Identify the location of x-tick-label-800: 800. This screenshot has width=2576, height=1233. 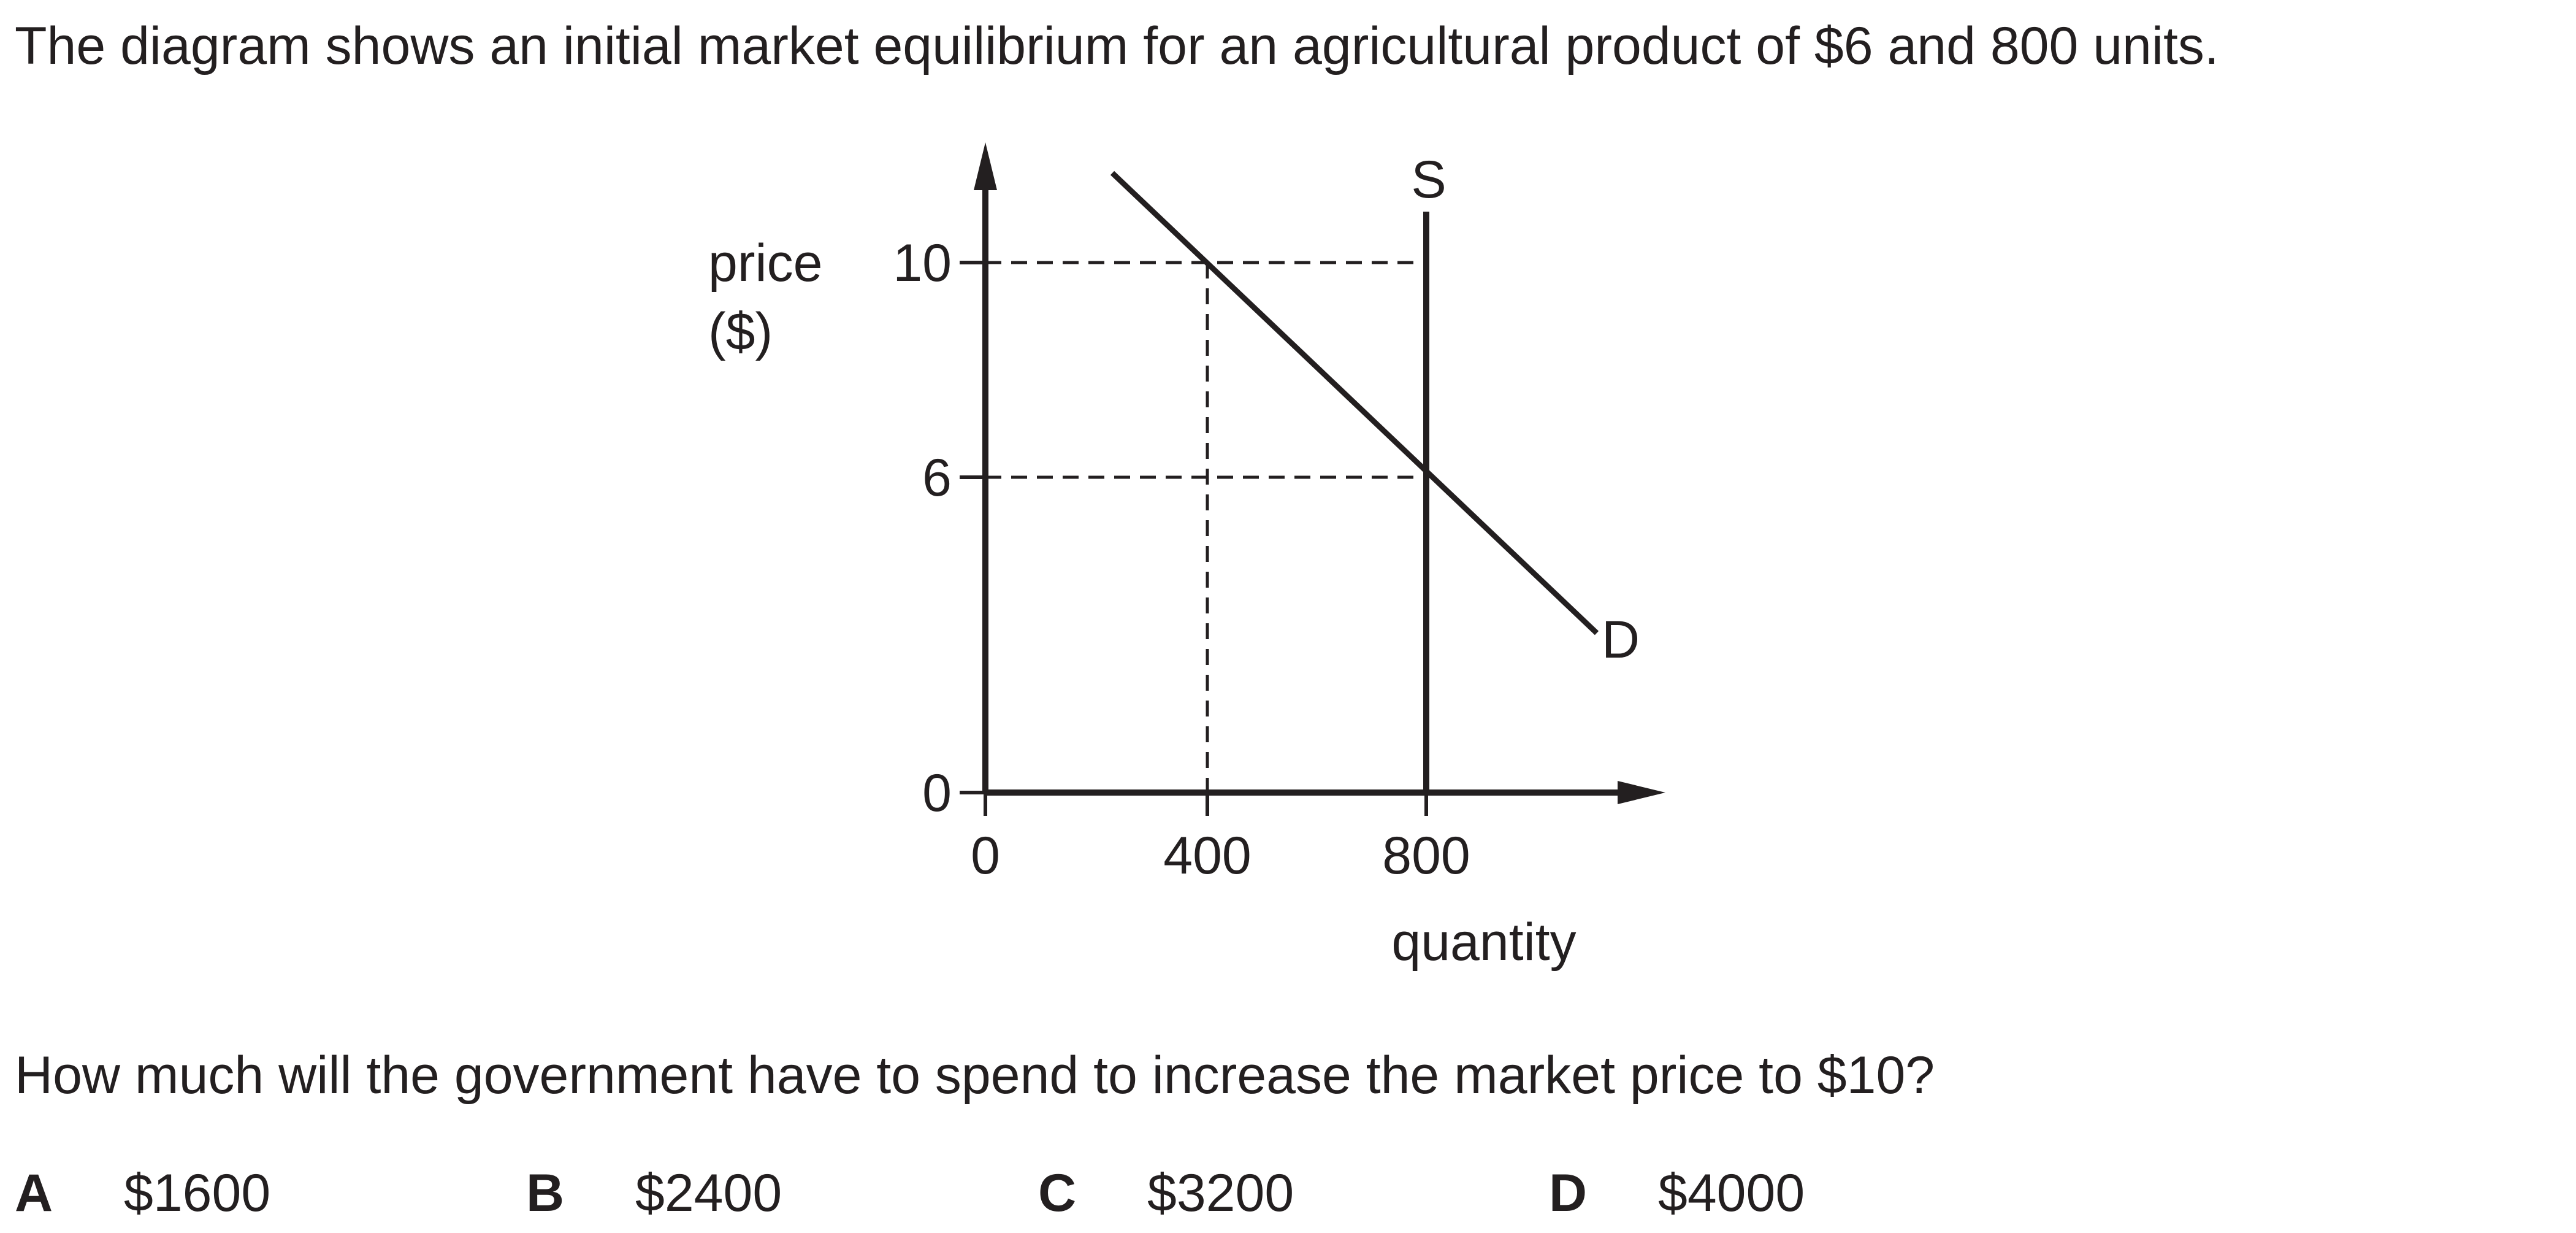
(1426, 855).